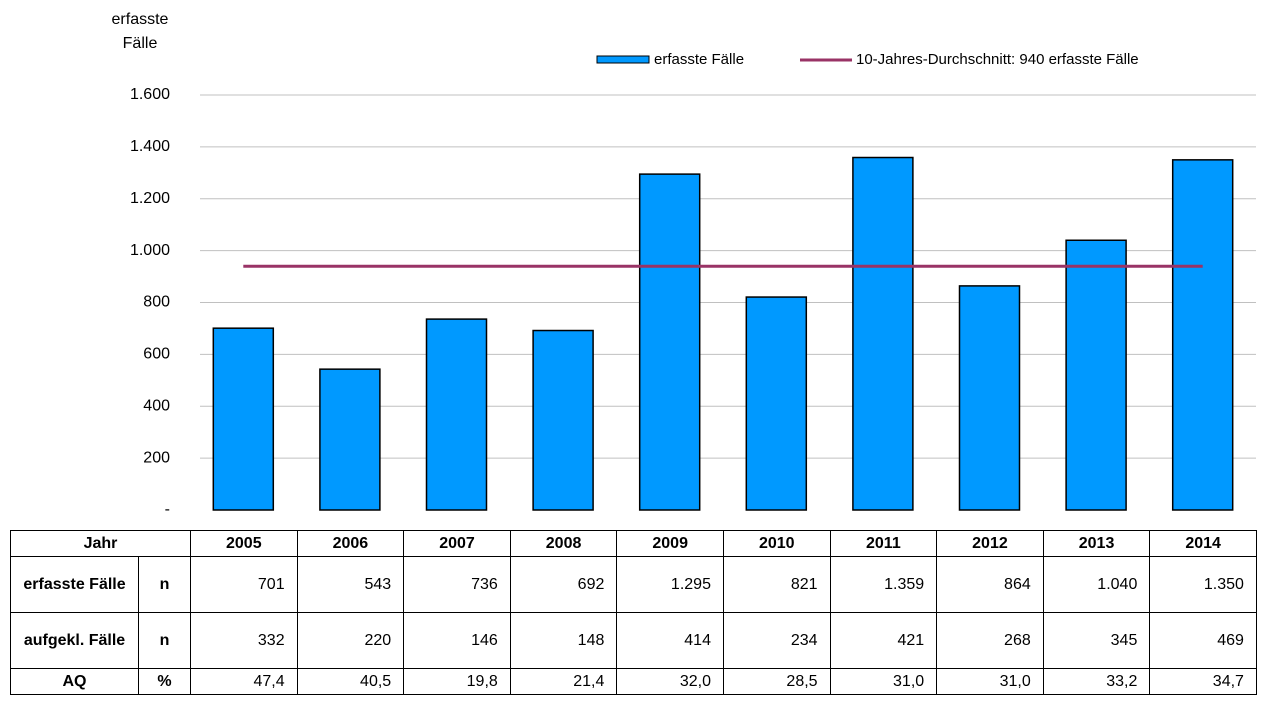 The image size is (1262, 702). What do you see at coordinates (1096, 640) in the screenshot?
I see `table-cell: 345` at bounding box center [1096, 640].